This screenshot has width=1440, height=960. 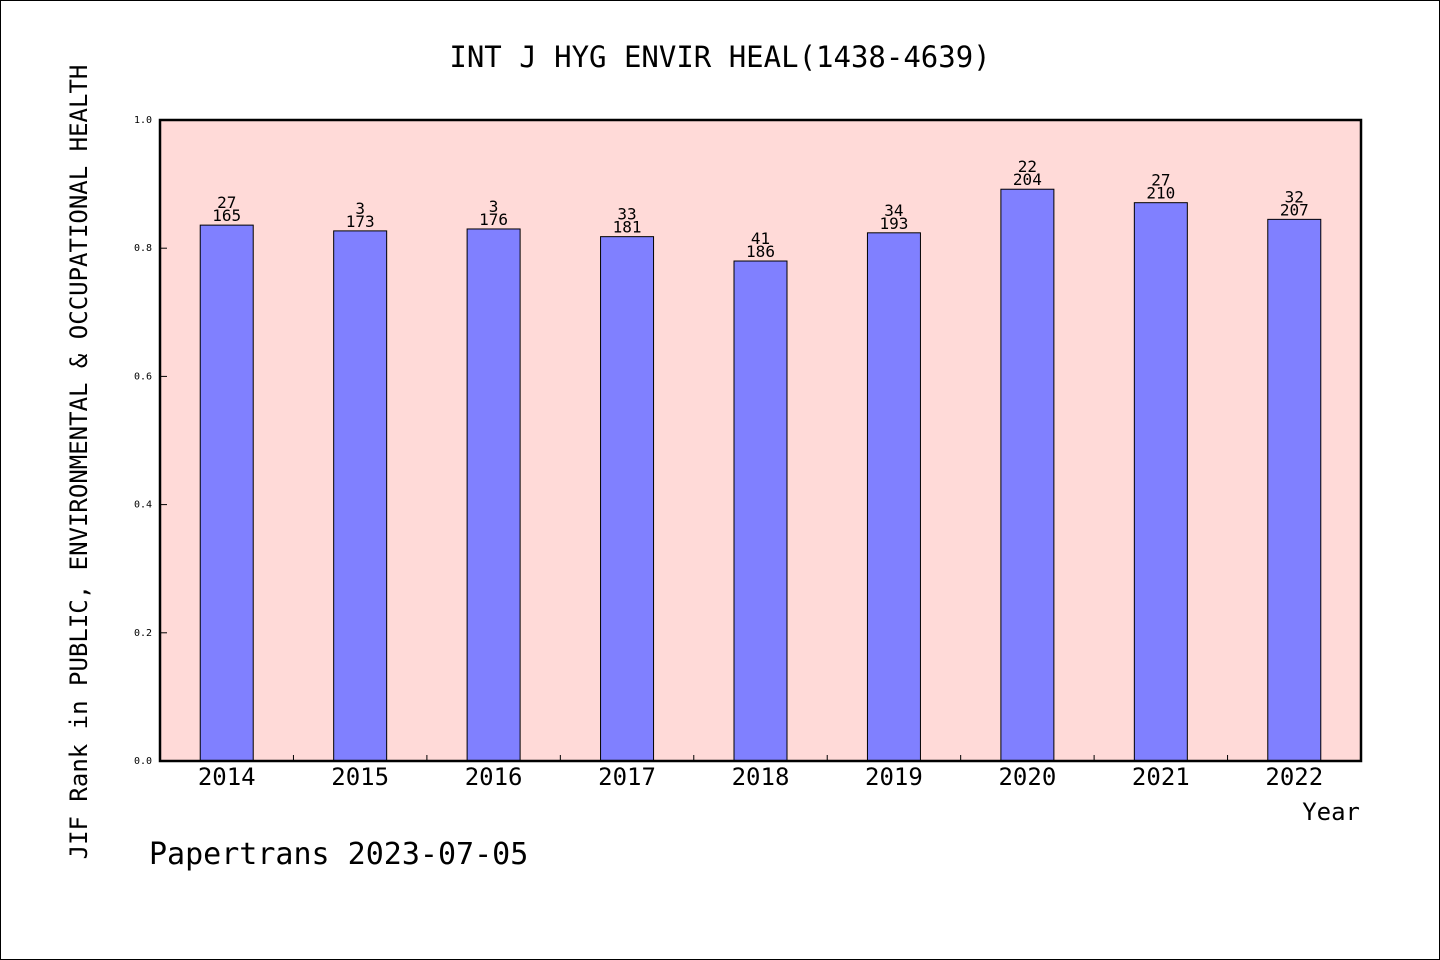 What do you see at coordinates (1294, 777) in the screenshot?
I see `x-tick-label-2022: 2022` at bounding box center [1294, 777].